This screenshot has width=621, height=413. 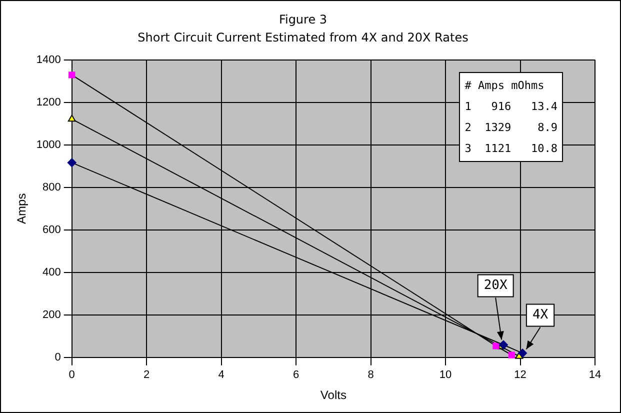 I want to click on x-tick-label: 2, so click(x=147, y=375).